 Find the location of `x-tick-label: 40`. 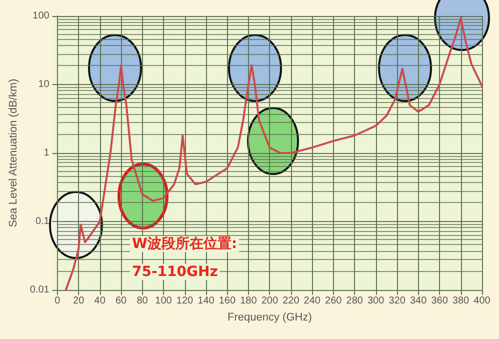

x-tick-label: 40 is located at coordinates (100, 301).